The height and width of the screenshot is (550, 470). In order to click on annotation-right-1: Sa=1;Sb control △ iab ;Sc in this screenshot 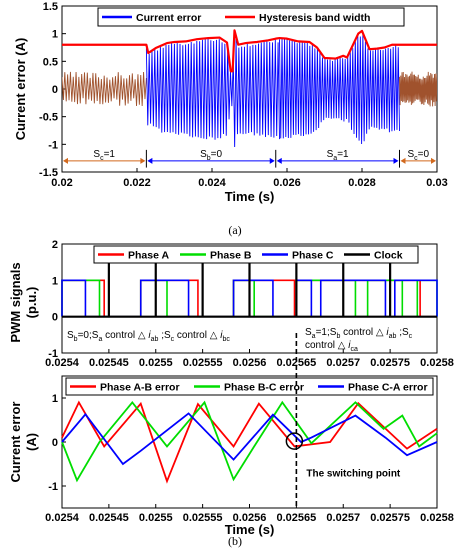, I will do `click(359, 333)`.